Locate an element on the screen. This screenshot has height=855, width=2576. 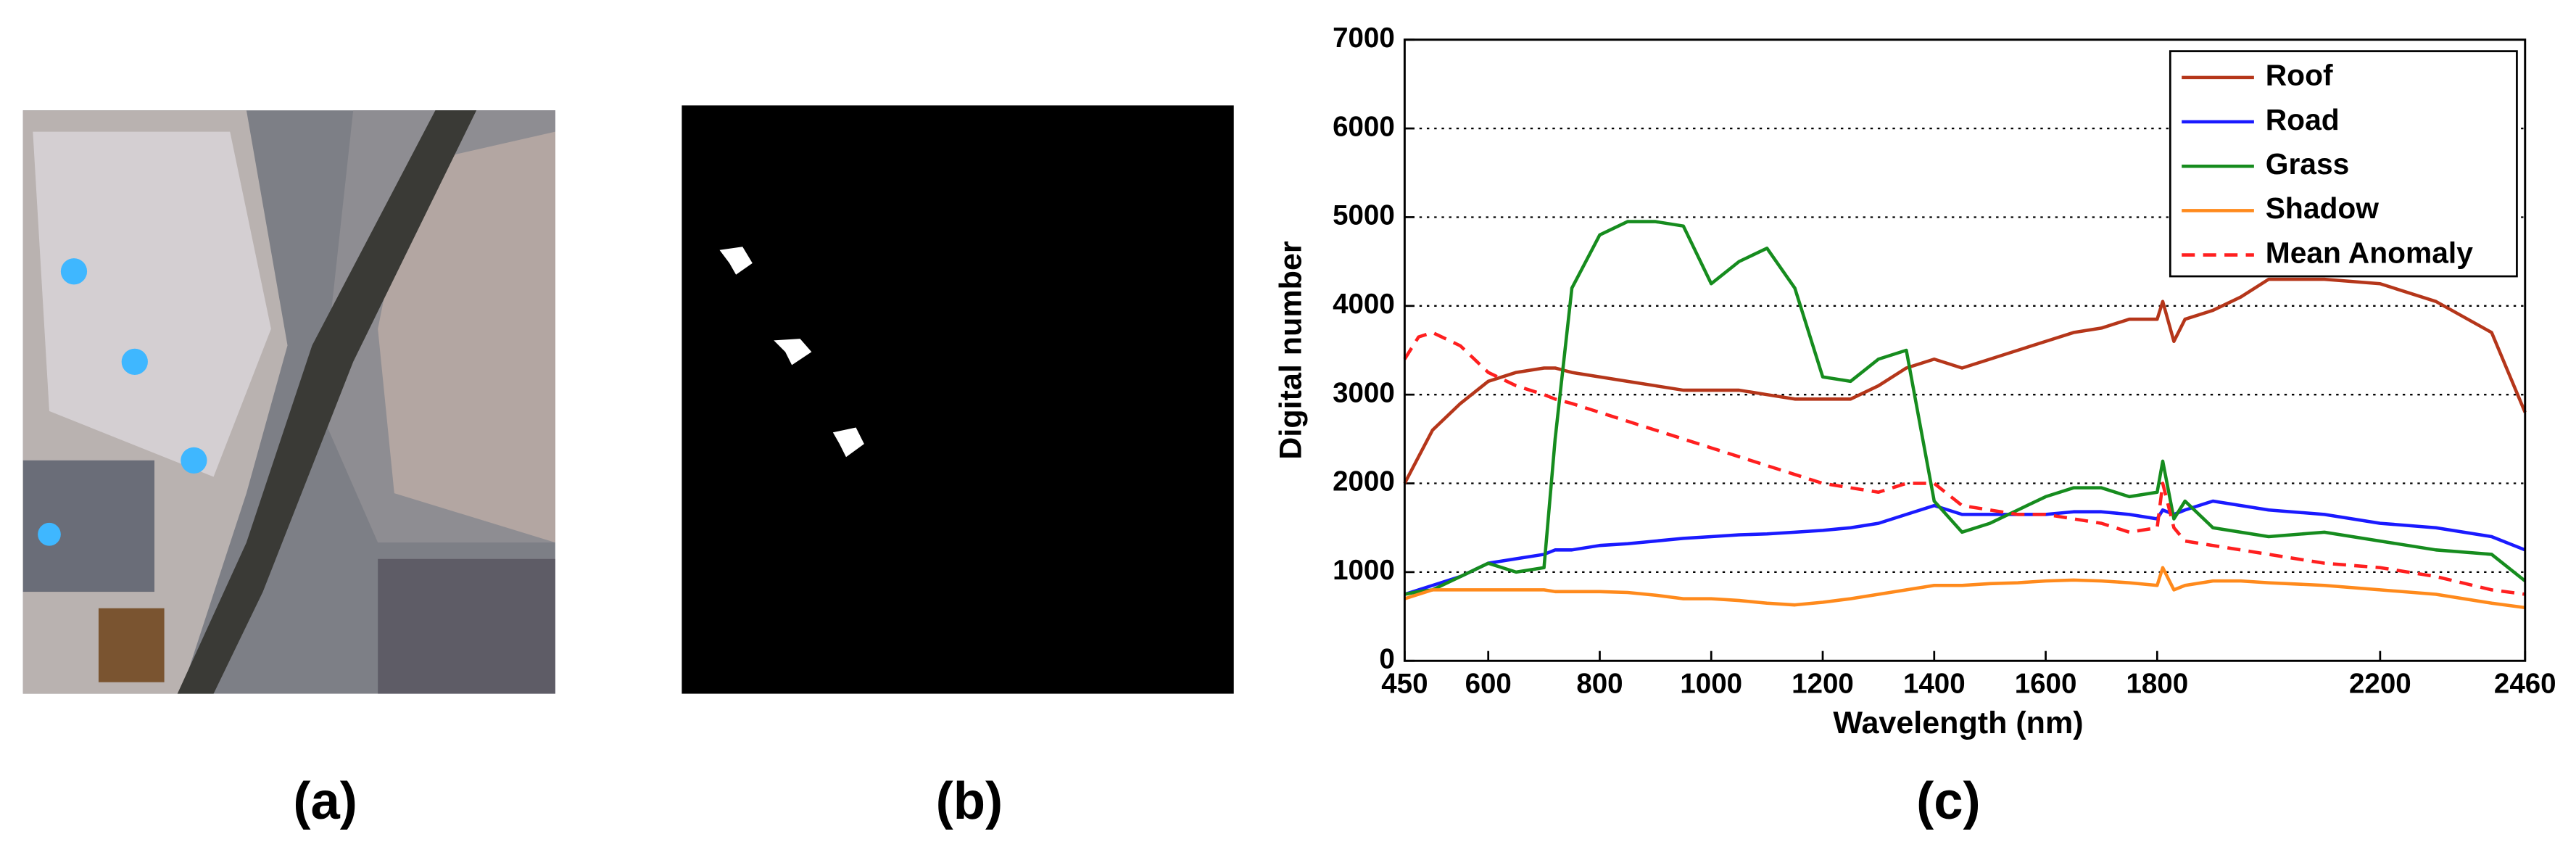
y-axis-label: Digital number is located at coordinates (1292, 350).